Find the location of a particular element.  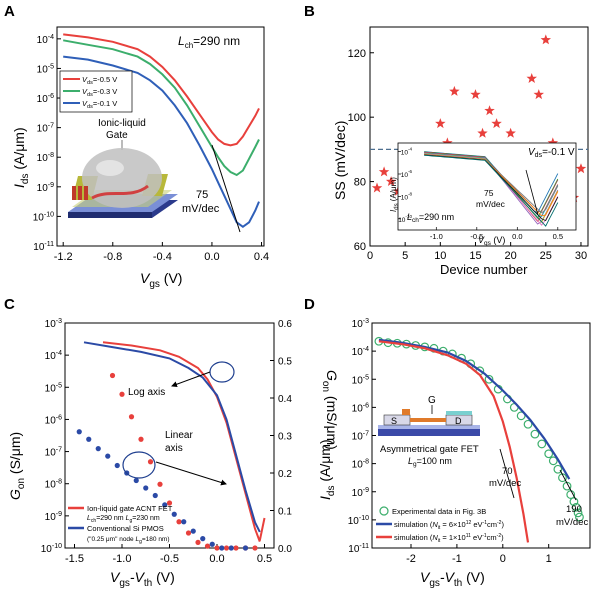

a-ytick-label-exp: -7 is located at coordinates (51, 126).